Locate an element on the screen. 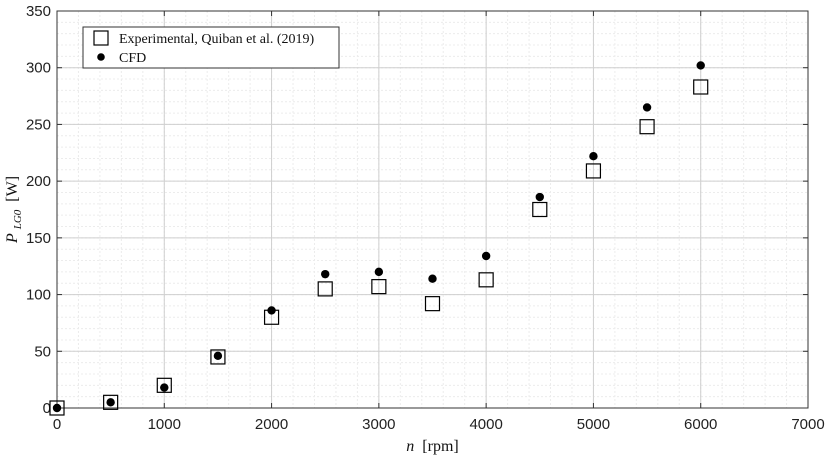 The image size is (829, 456). legend-box is located at coordinates (211, 47).